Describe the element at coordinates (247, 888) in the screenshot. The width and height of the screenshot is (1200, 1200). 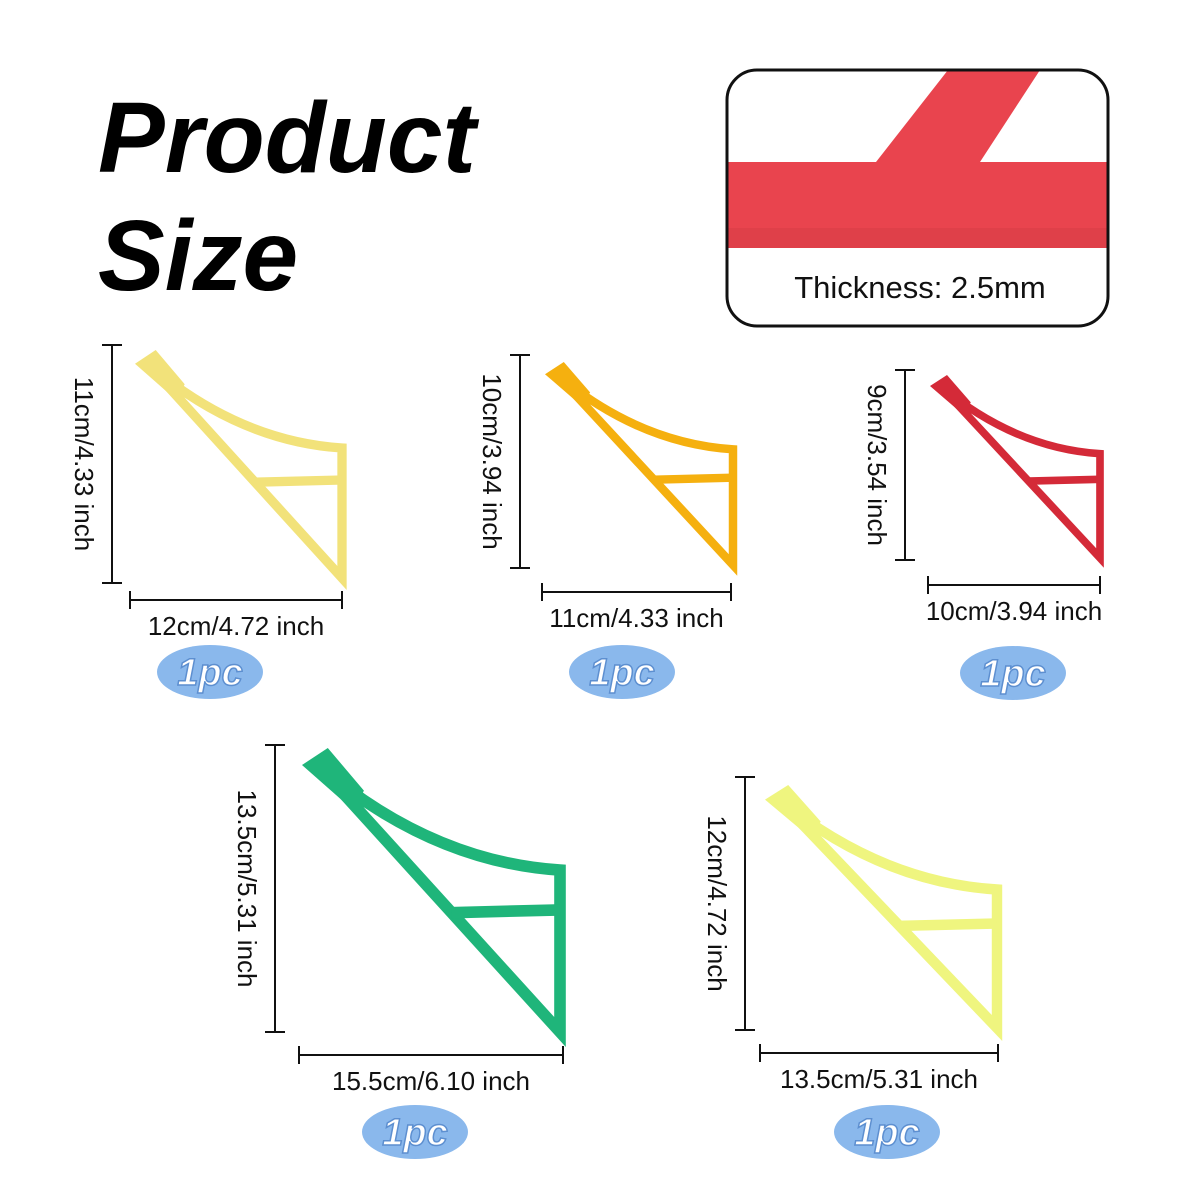
I see `height-label: 13.5cm/5.31 inch` at that location.